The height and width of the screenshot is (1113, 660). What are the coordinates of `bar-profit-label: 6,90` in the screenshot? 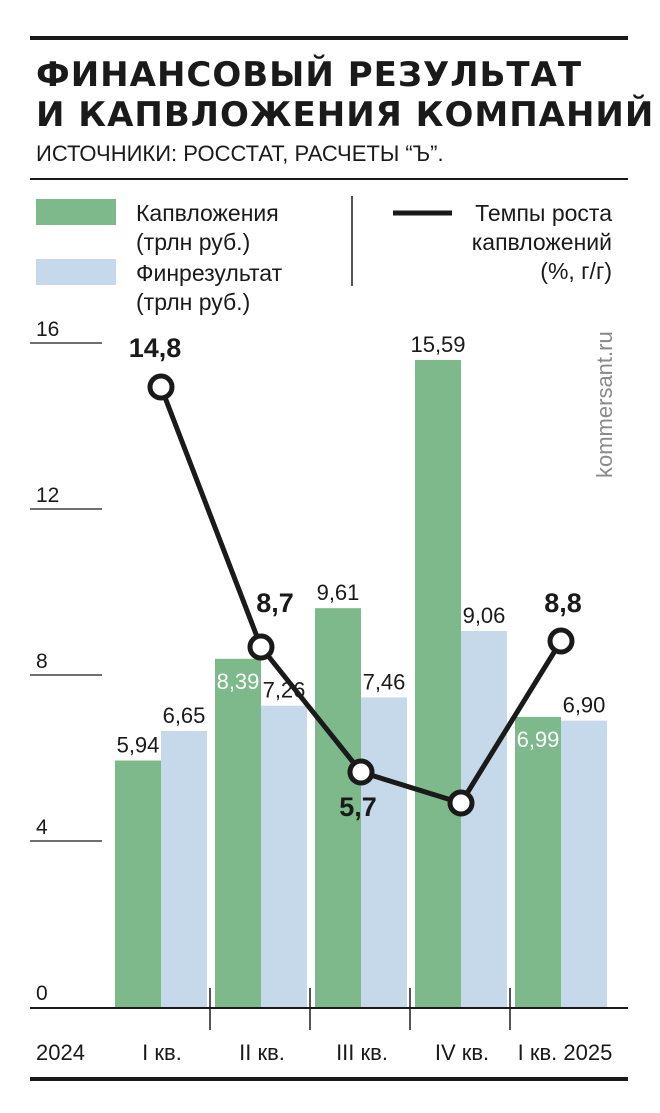 It's located at (584, 705).